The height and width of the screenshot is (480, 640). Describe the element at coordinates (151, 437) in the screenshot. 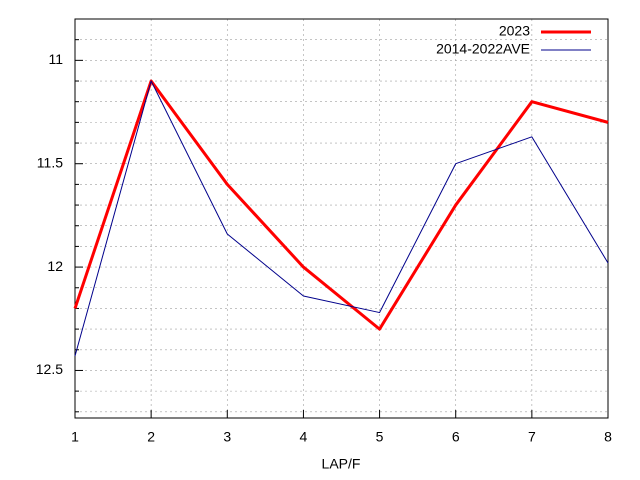

I see `x-tick-label: 2` at that location.